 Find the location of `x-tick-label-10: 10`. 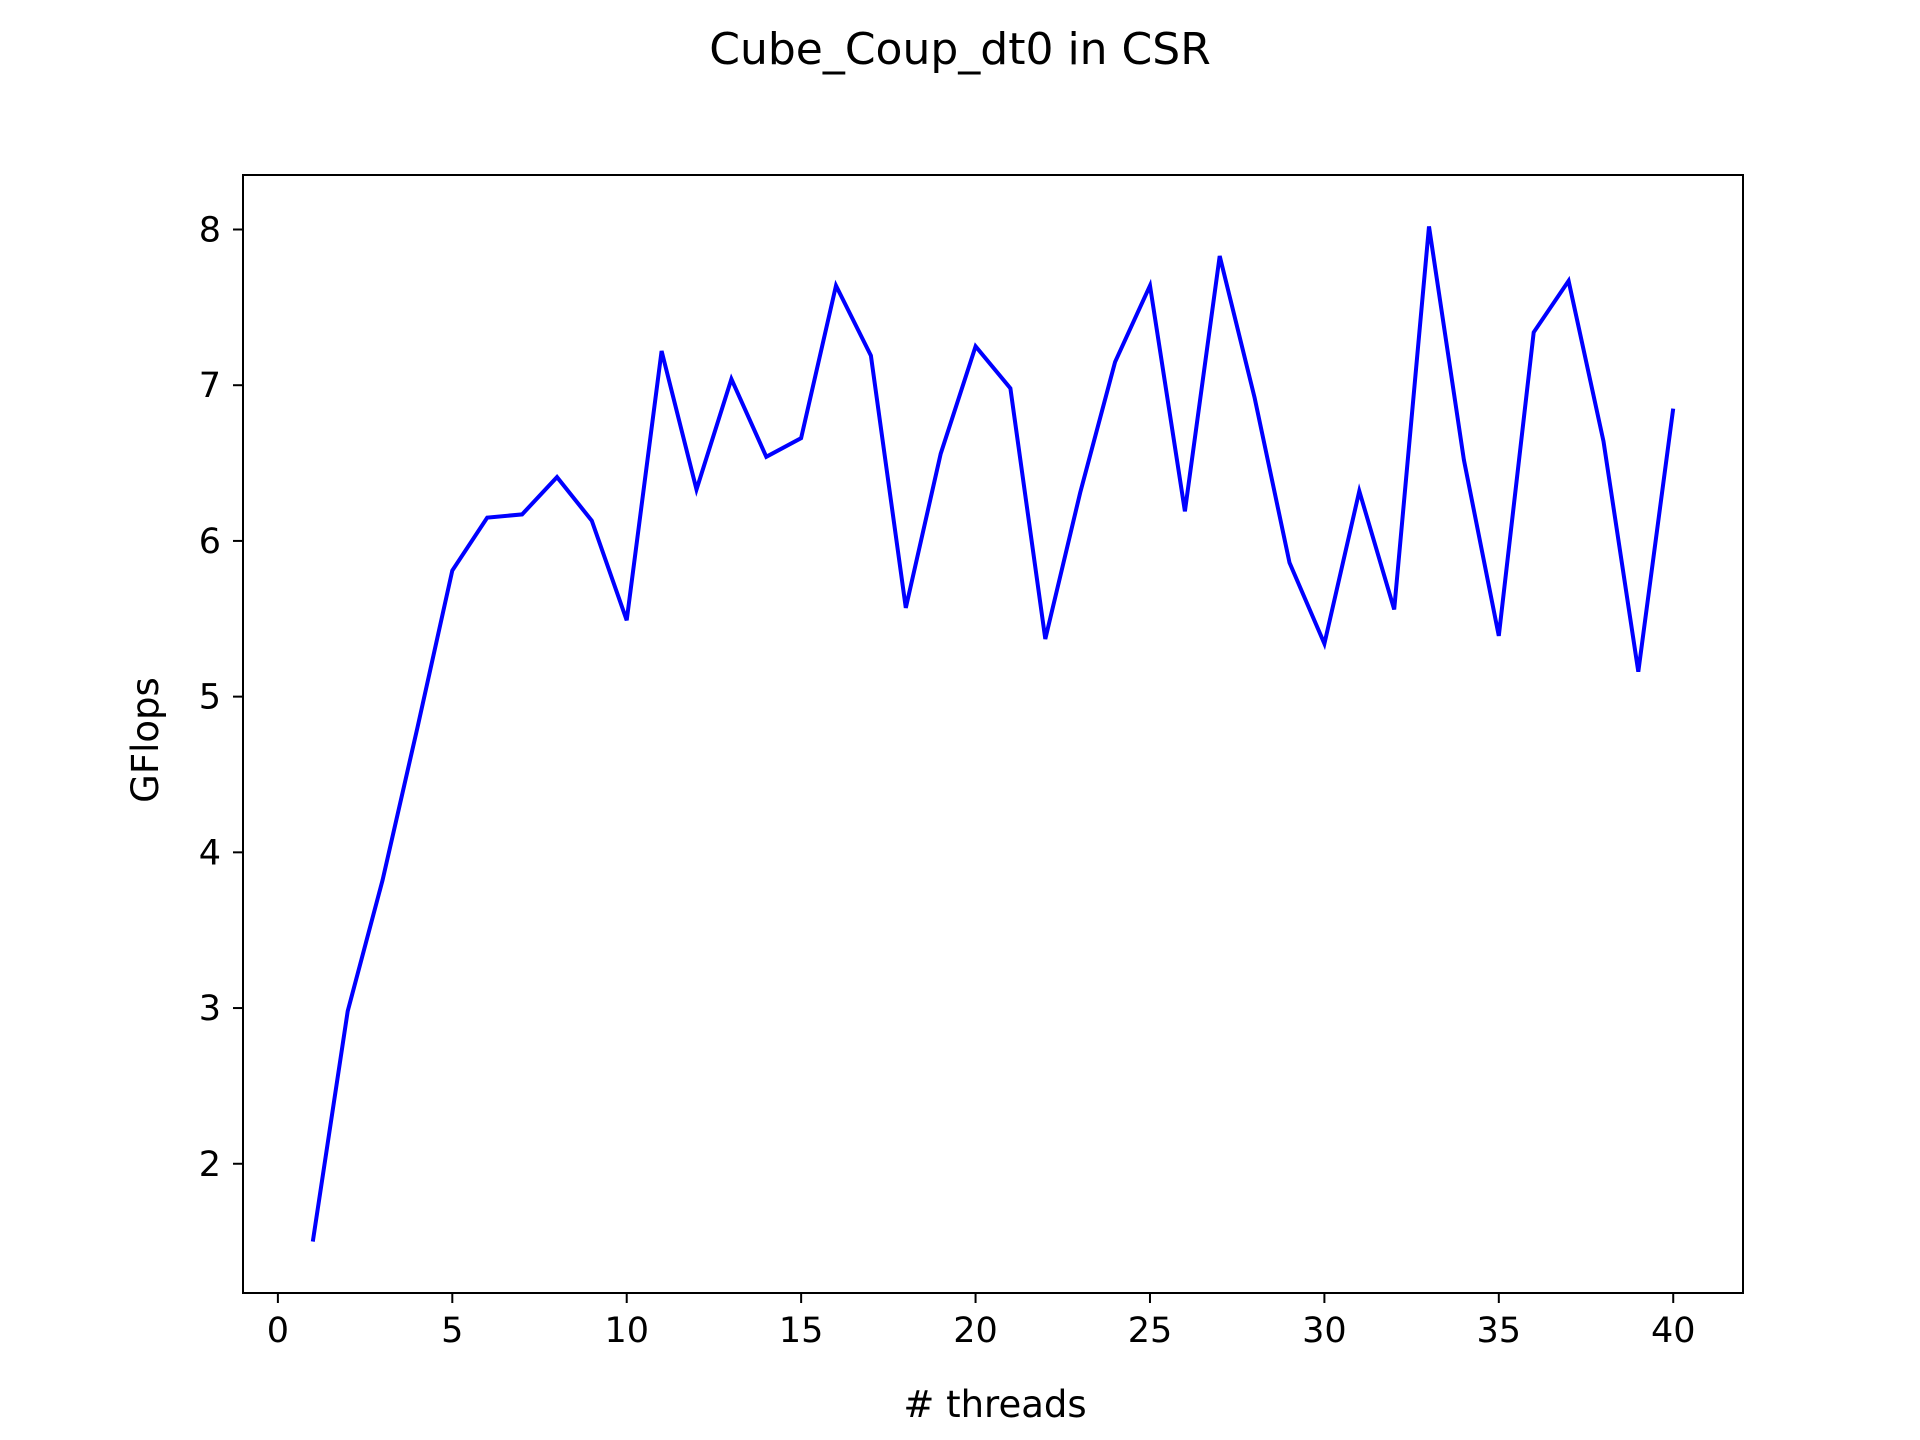

x-tick-label-10: 10 is located at coordinates (626, 1331).